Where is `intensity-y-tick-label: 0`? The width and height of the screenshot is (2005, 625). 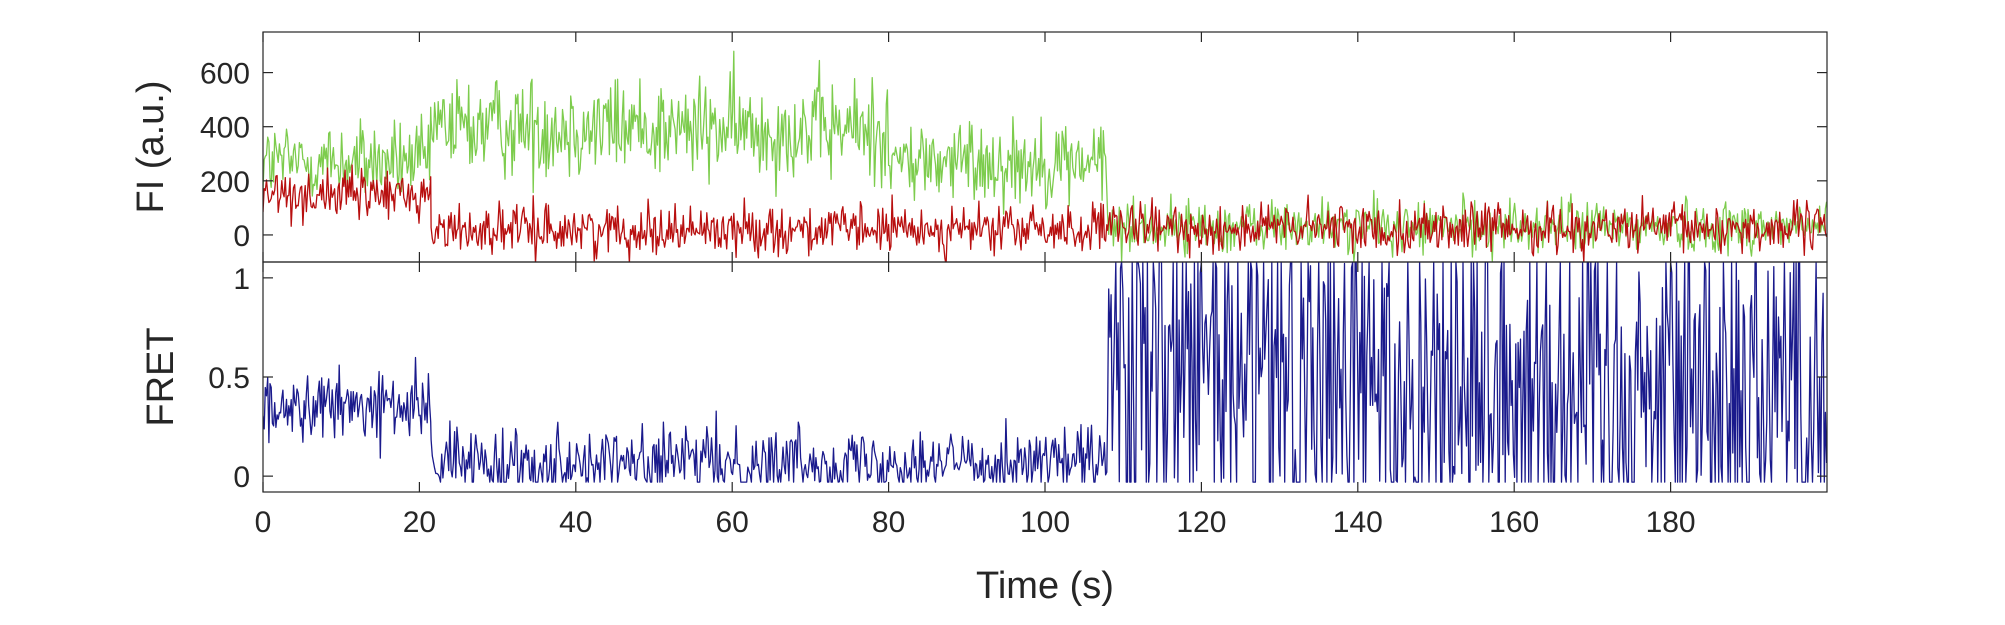 intensity-y-tick-label: 0 is located at coordinates (241, 236).